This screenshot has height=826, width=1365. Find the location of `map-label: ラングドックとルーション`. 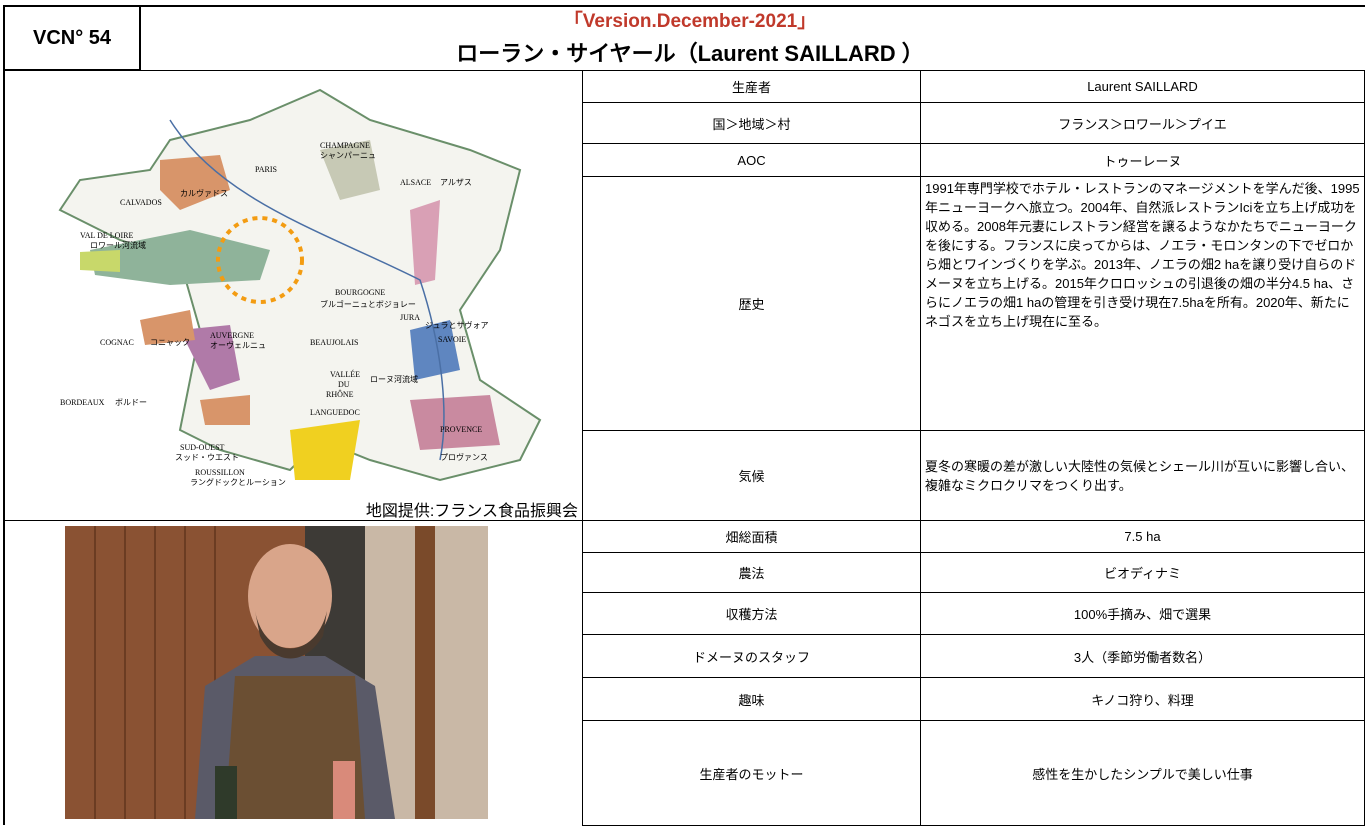

map-label: ラングドックとルーション is located at coordinates (238, 482).